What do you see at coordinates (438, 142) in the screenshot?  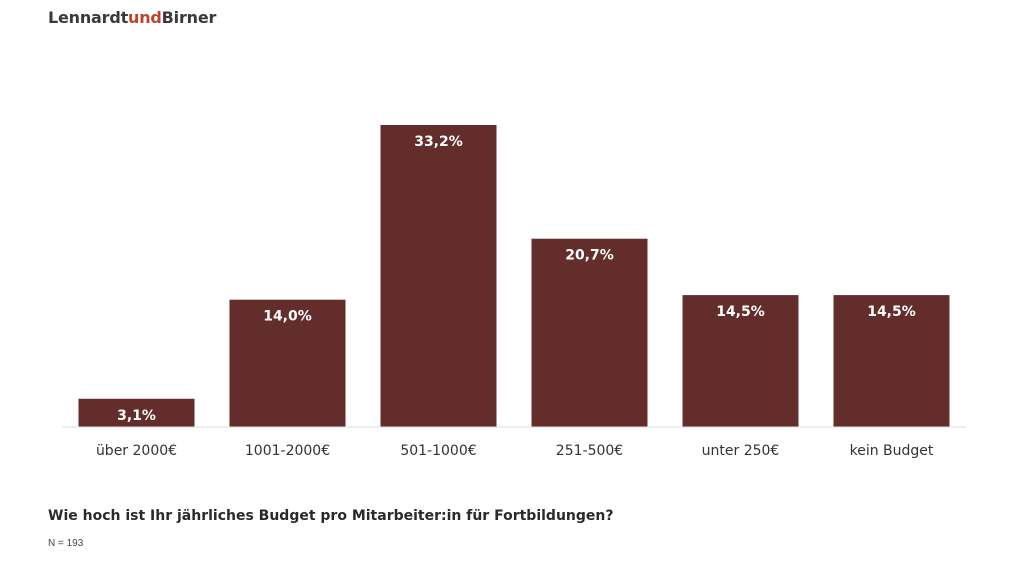 I see `data-label-2: 33,2%` at bounding box center [438, 142].